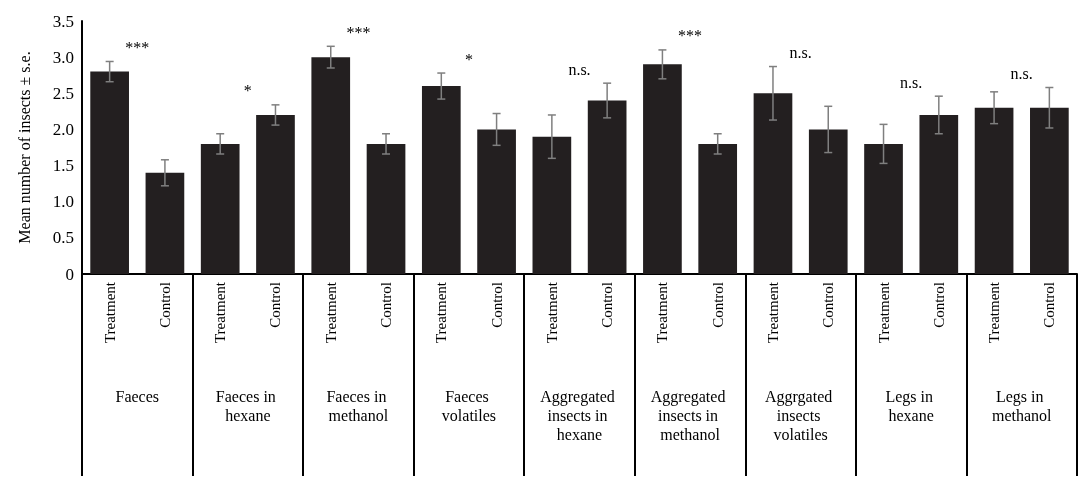 Image resolution: width=1087 pixels, height=478 pixels. Describe the element at coordinates (911, 406) in the screenshot. I see `text: Legs in hexane` at that location.